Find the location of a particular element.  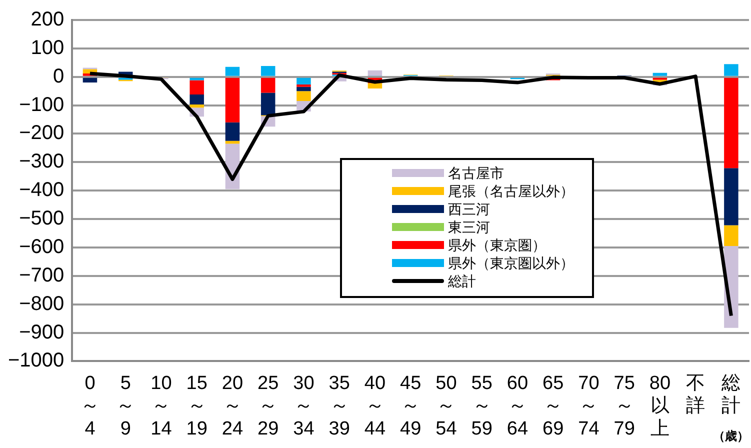

y-tick-label: −400 is located at coordinates (41, 190).